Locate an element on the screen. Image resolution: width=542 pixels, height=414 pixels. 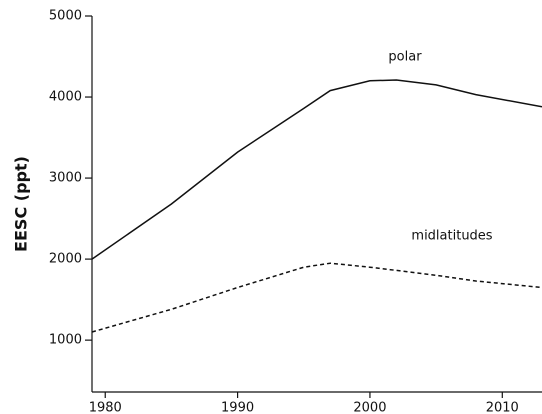
x-tick-label: 1990 is located at coordinates (237, 407).